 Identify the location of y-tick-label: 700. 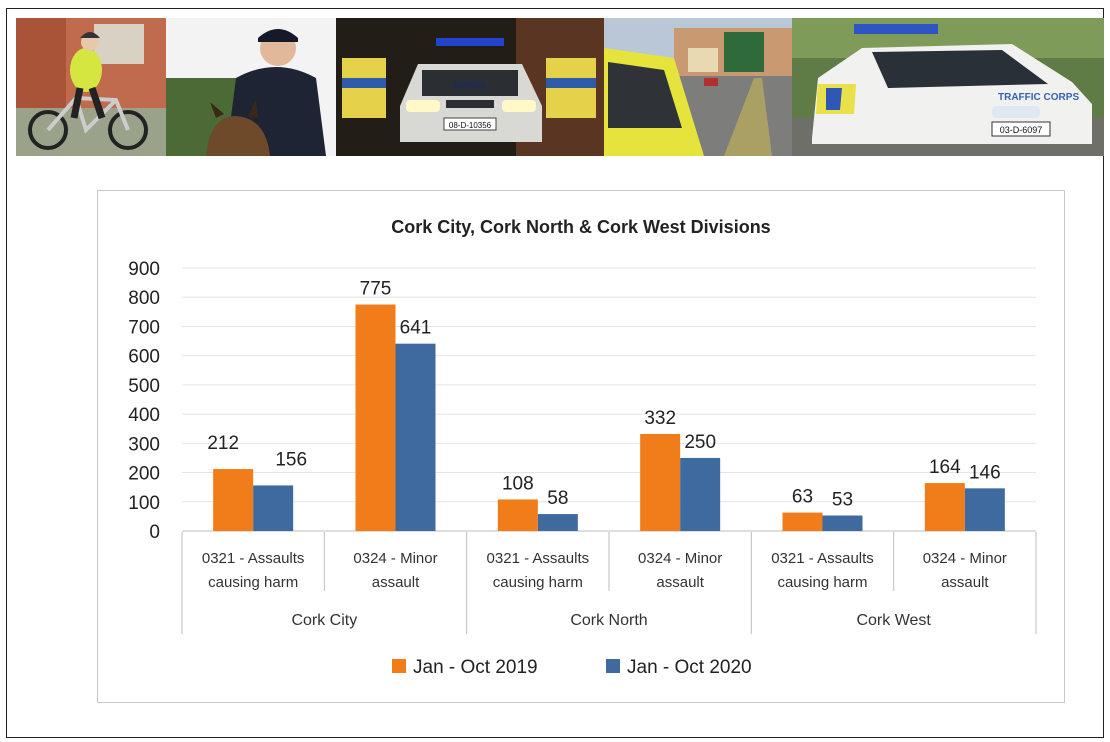
(144, 327).